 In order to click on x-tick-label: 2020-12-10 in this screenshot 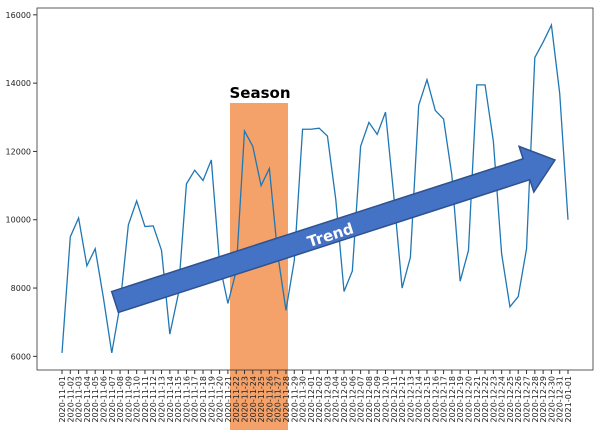, I will do `click(386, 399)`.